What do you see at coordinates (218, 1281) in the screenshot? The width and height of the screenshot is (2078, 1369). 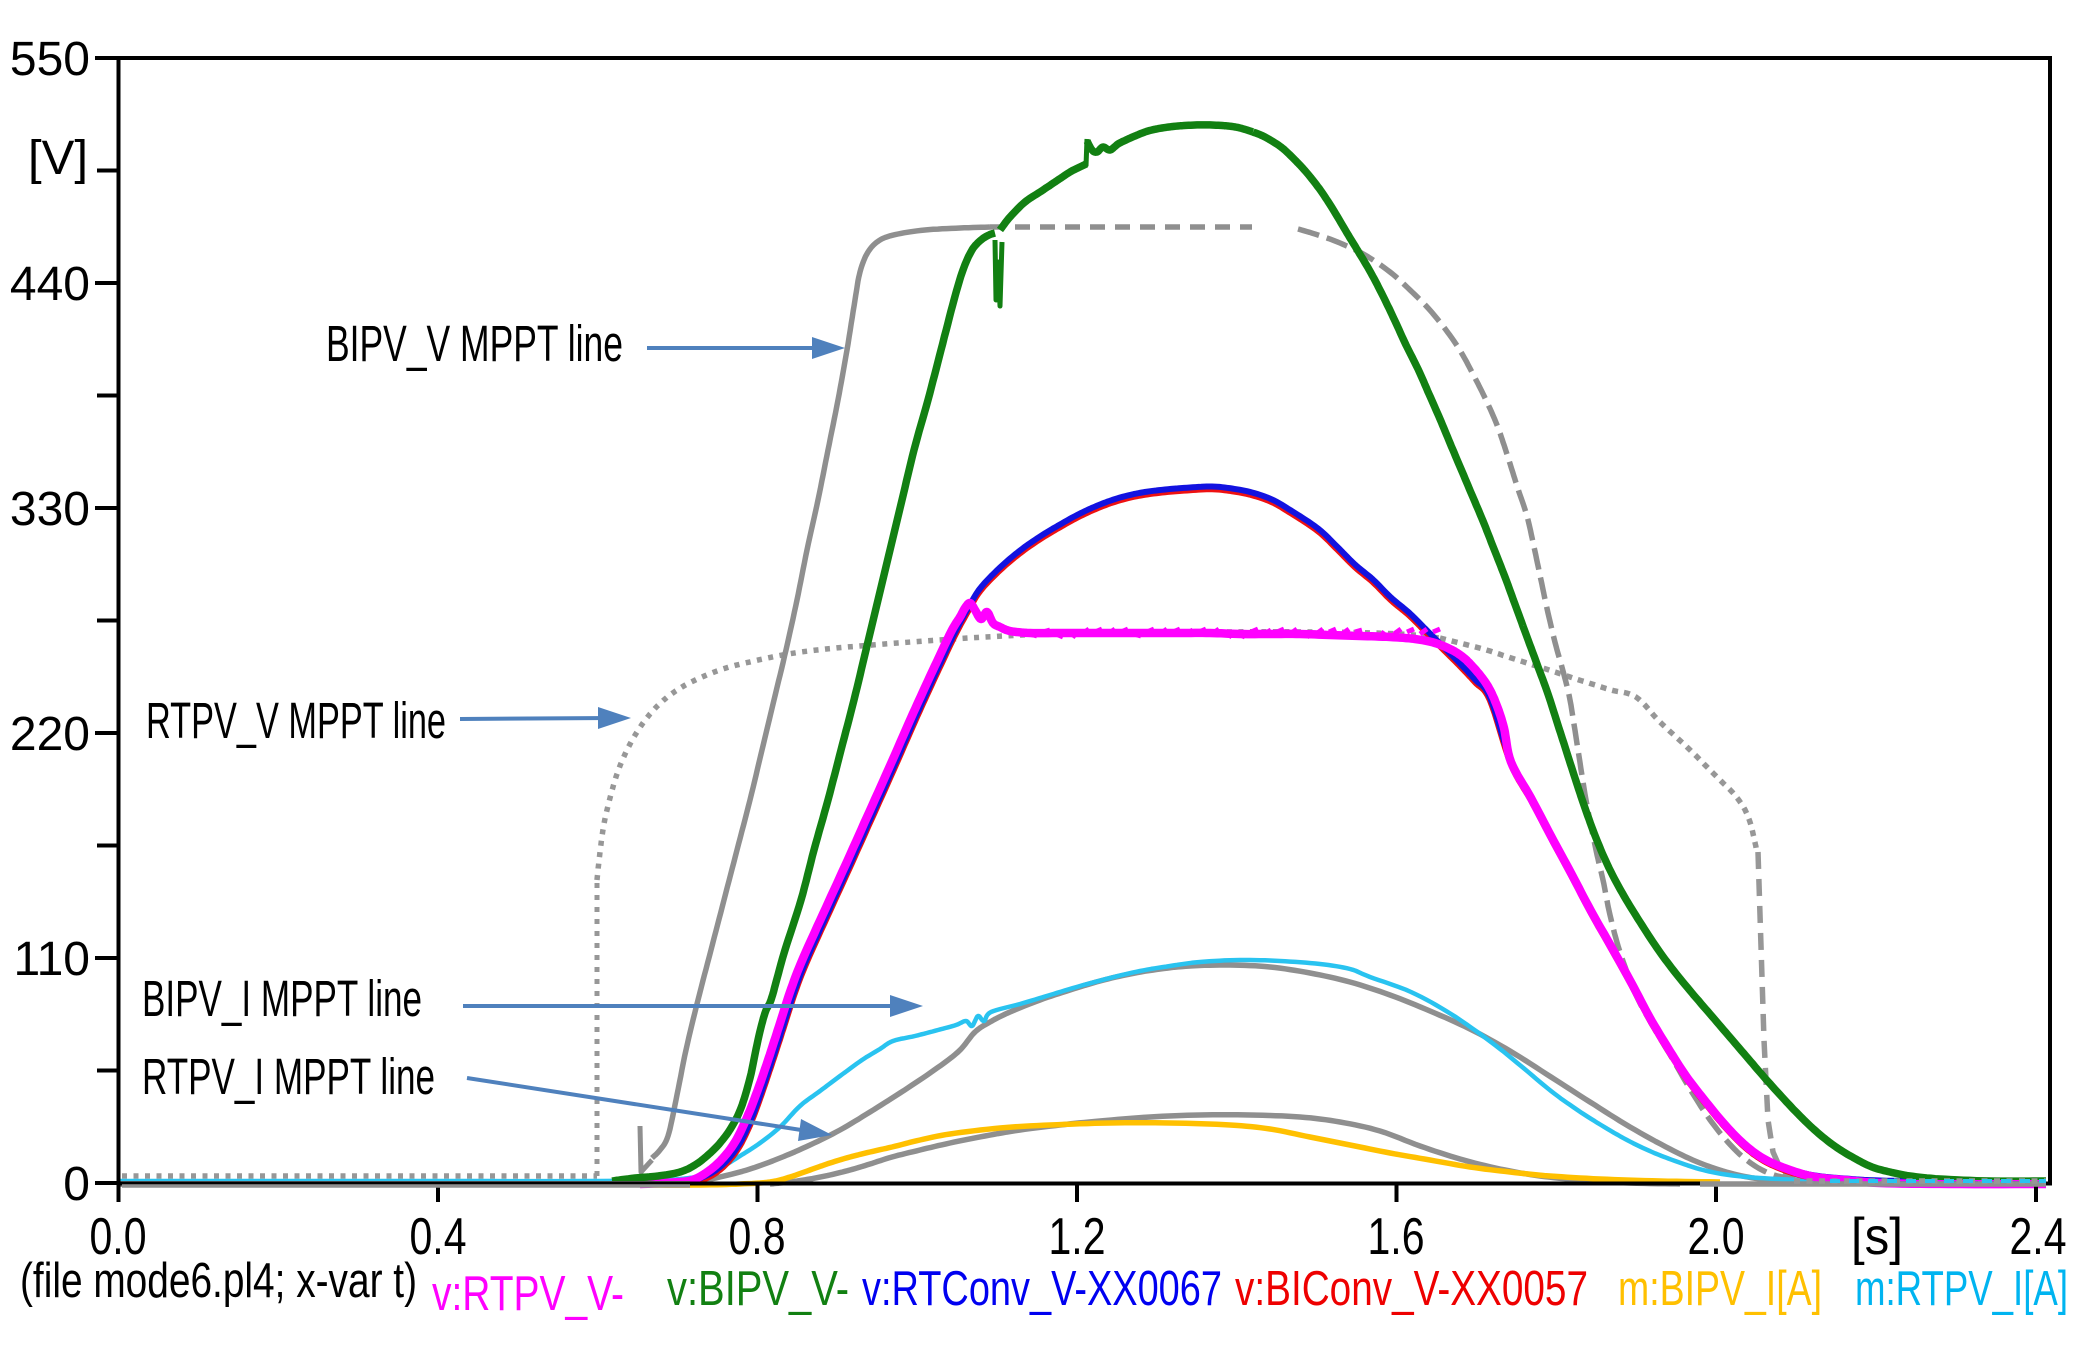 I see `svg-text: (file mode6.pl4; x-var t)` at bounding box center [218, 1281].